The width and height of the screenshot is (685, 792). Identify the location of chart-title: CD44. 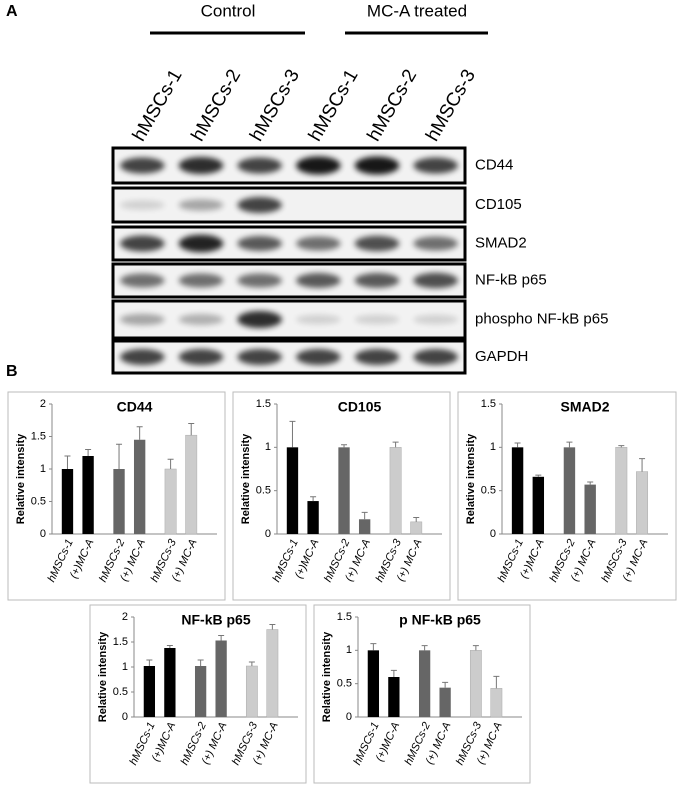
(135, 407).